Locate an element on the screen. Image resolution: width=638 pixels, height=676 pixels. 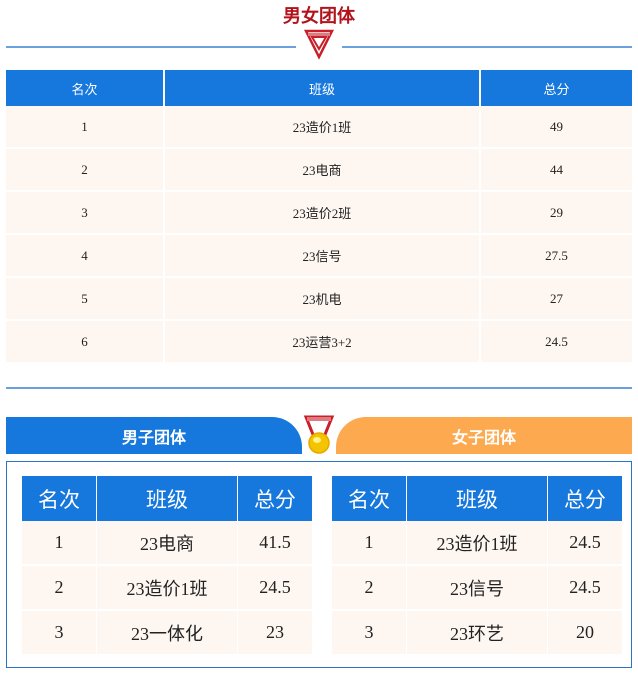
table-row: 1 23造价1班 49 is located at coordinates (319, 127).